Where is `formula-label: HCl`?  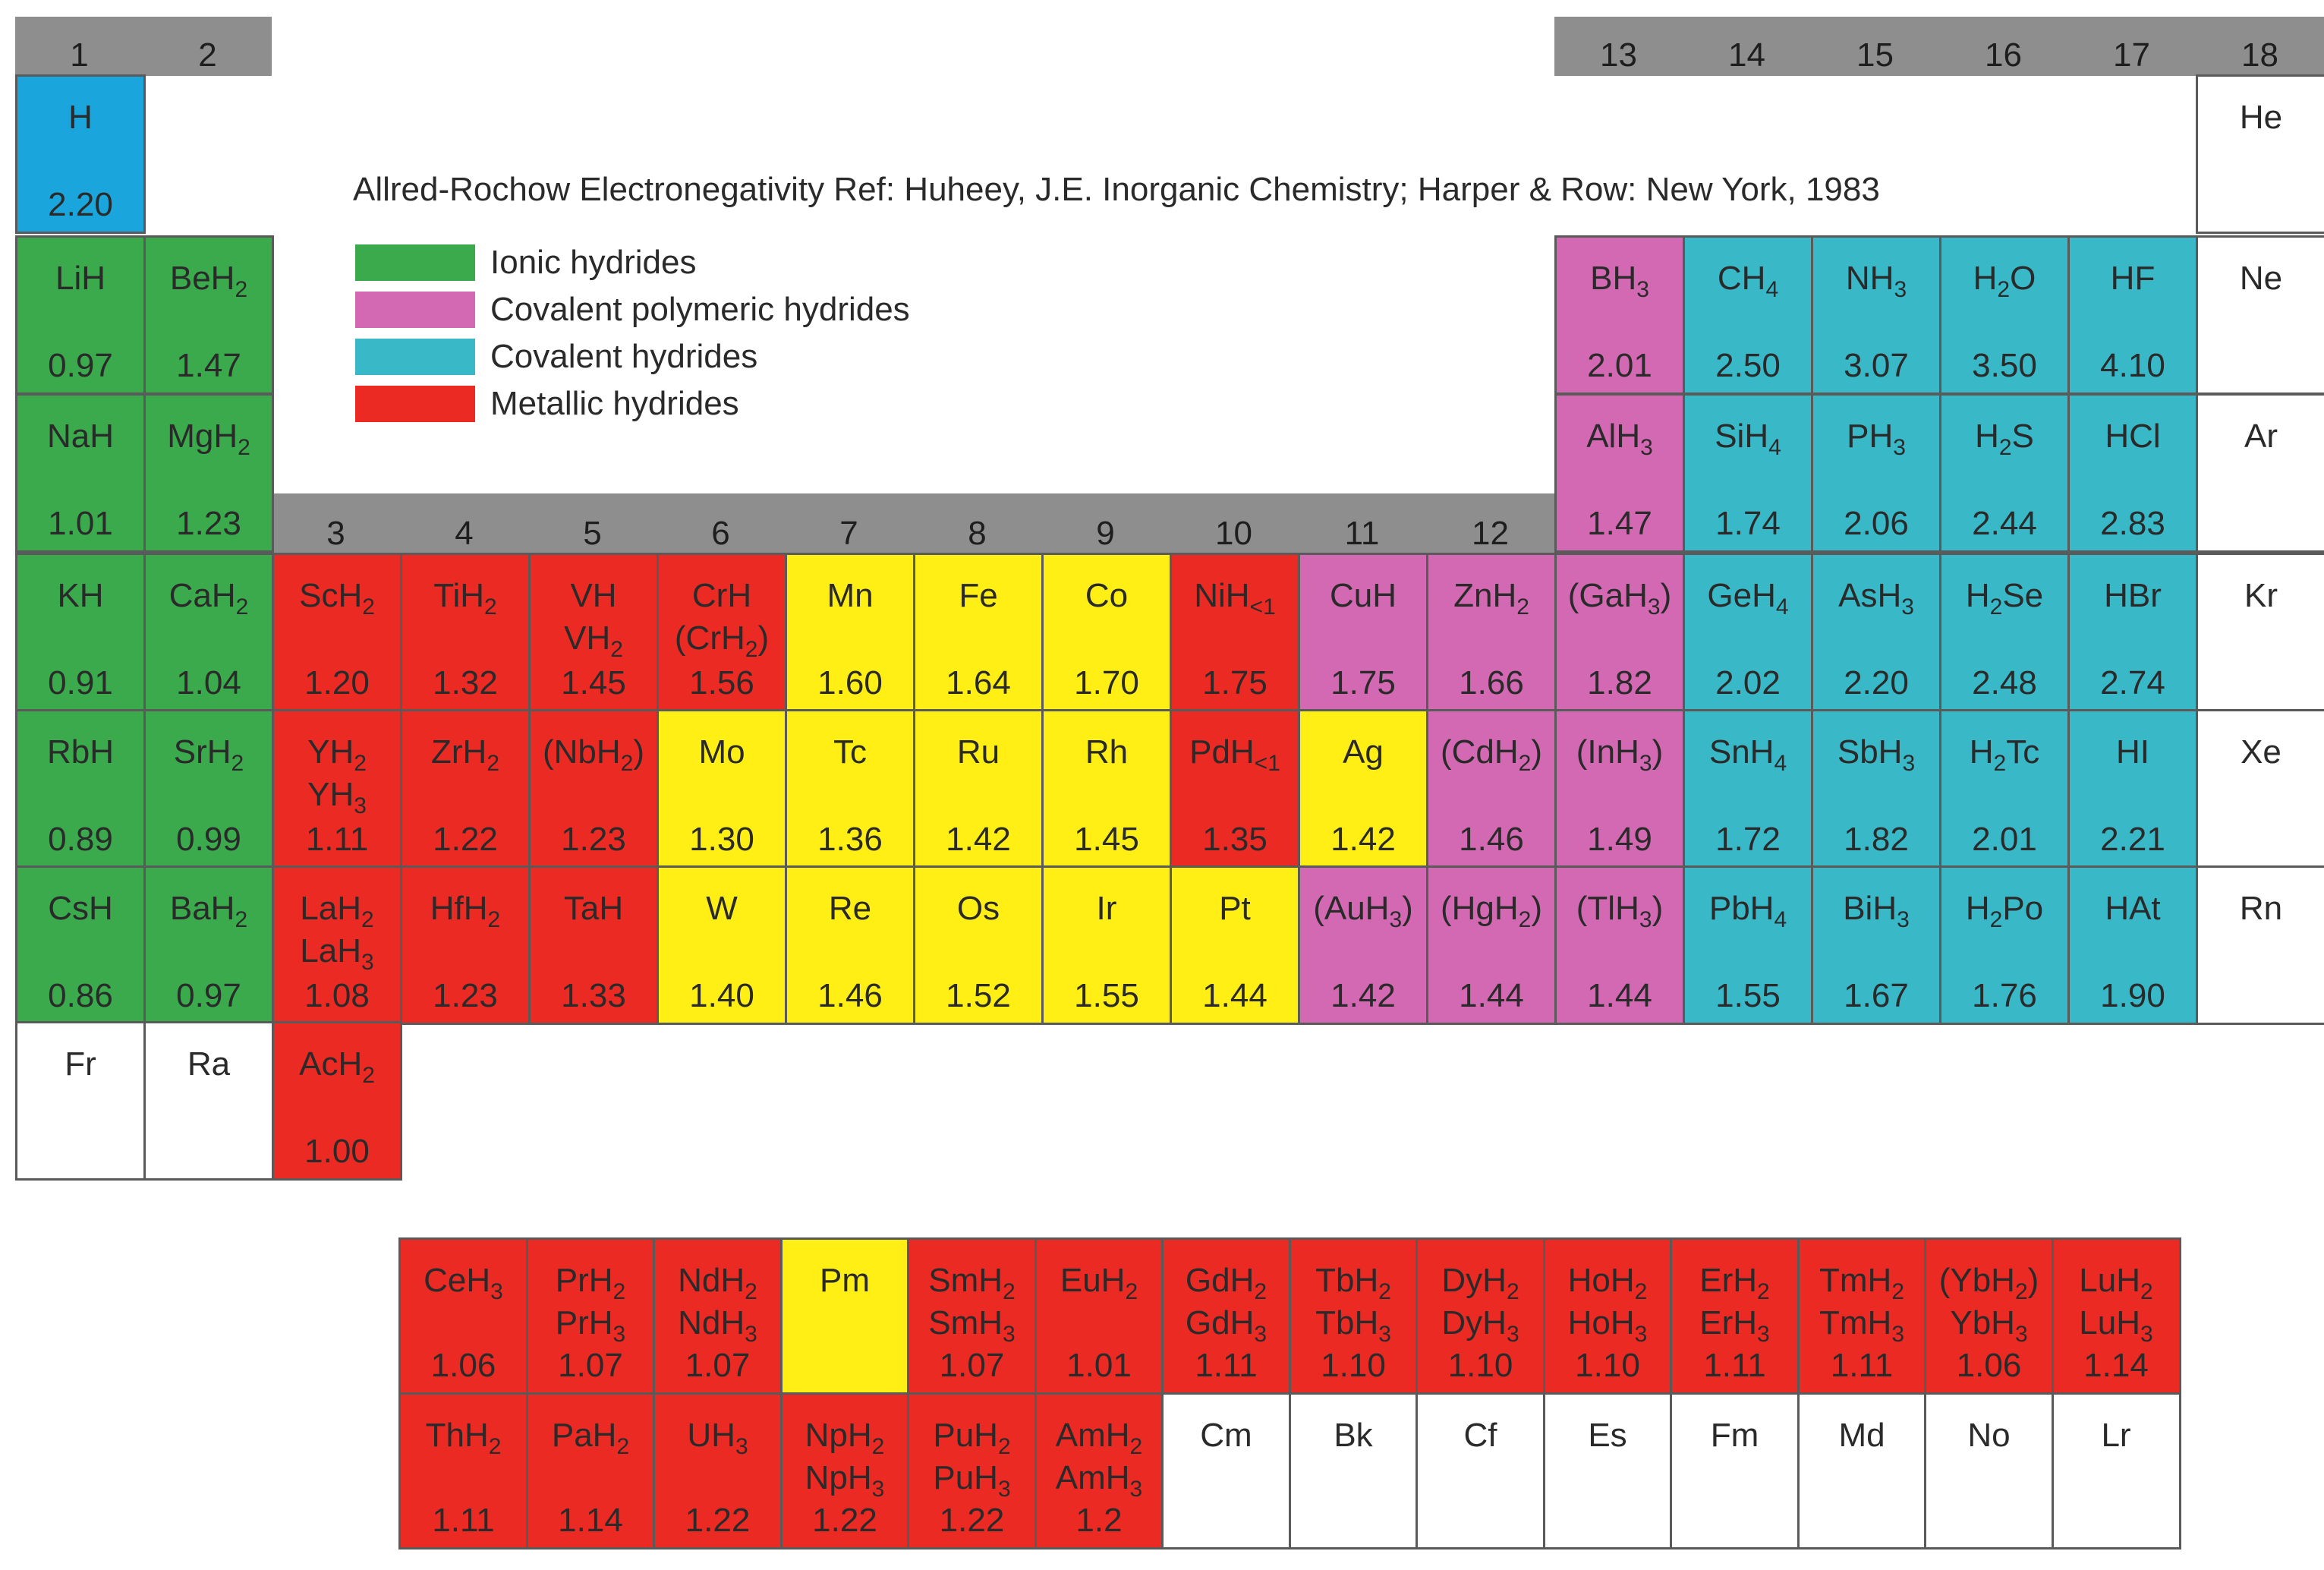 formula-label: HCl is located at coordinates (2133, 436).